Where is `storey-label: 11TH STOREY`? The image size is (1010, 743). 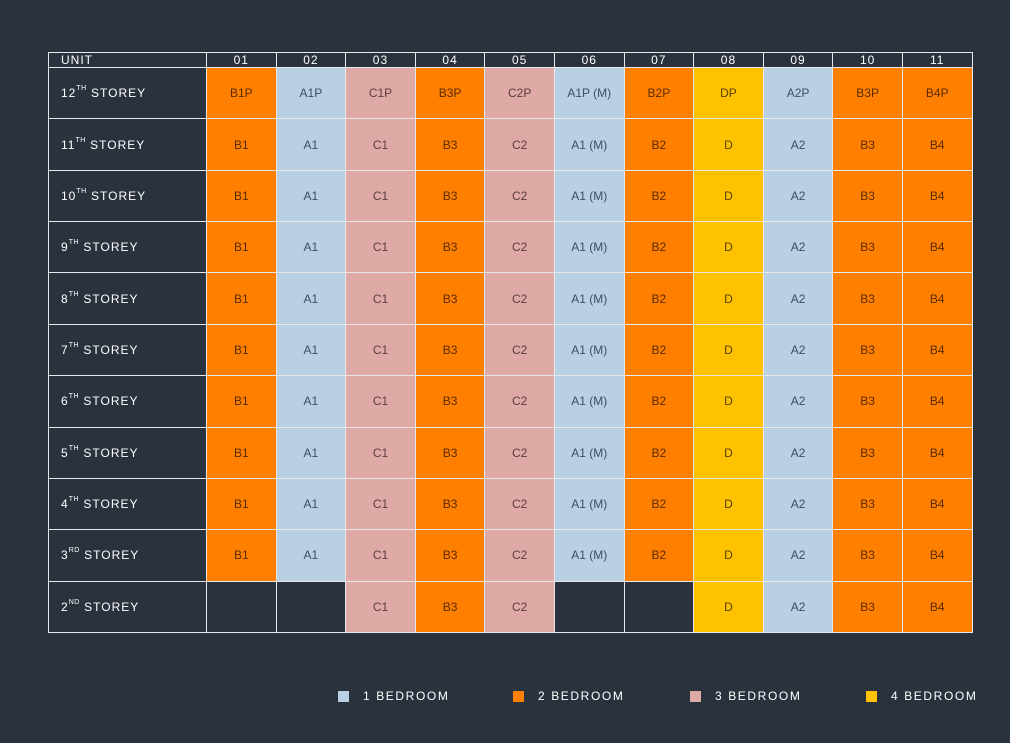
storey-label: 11TH STOREY is located at coordinates (127, 144).